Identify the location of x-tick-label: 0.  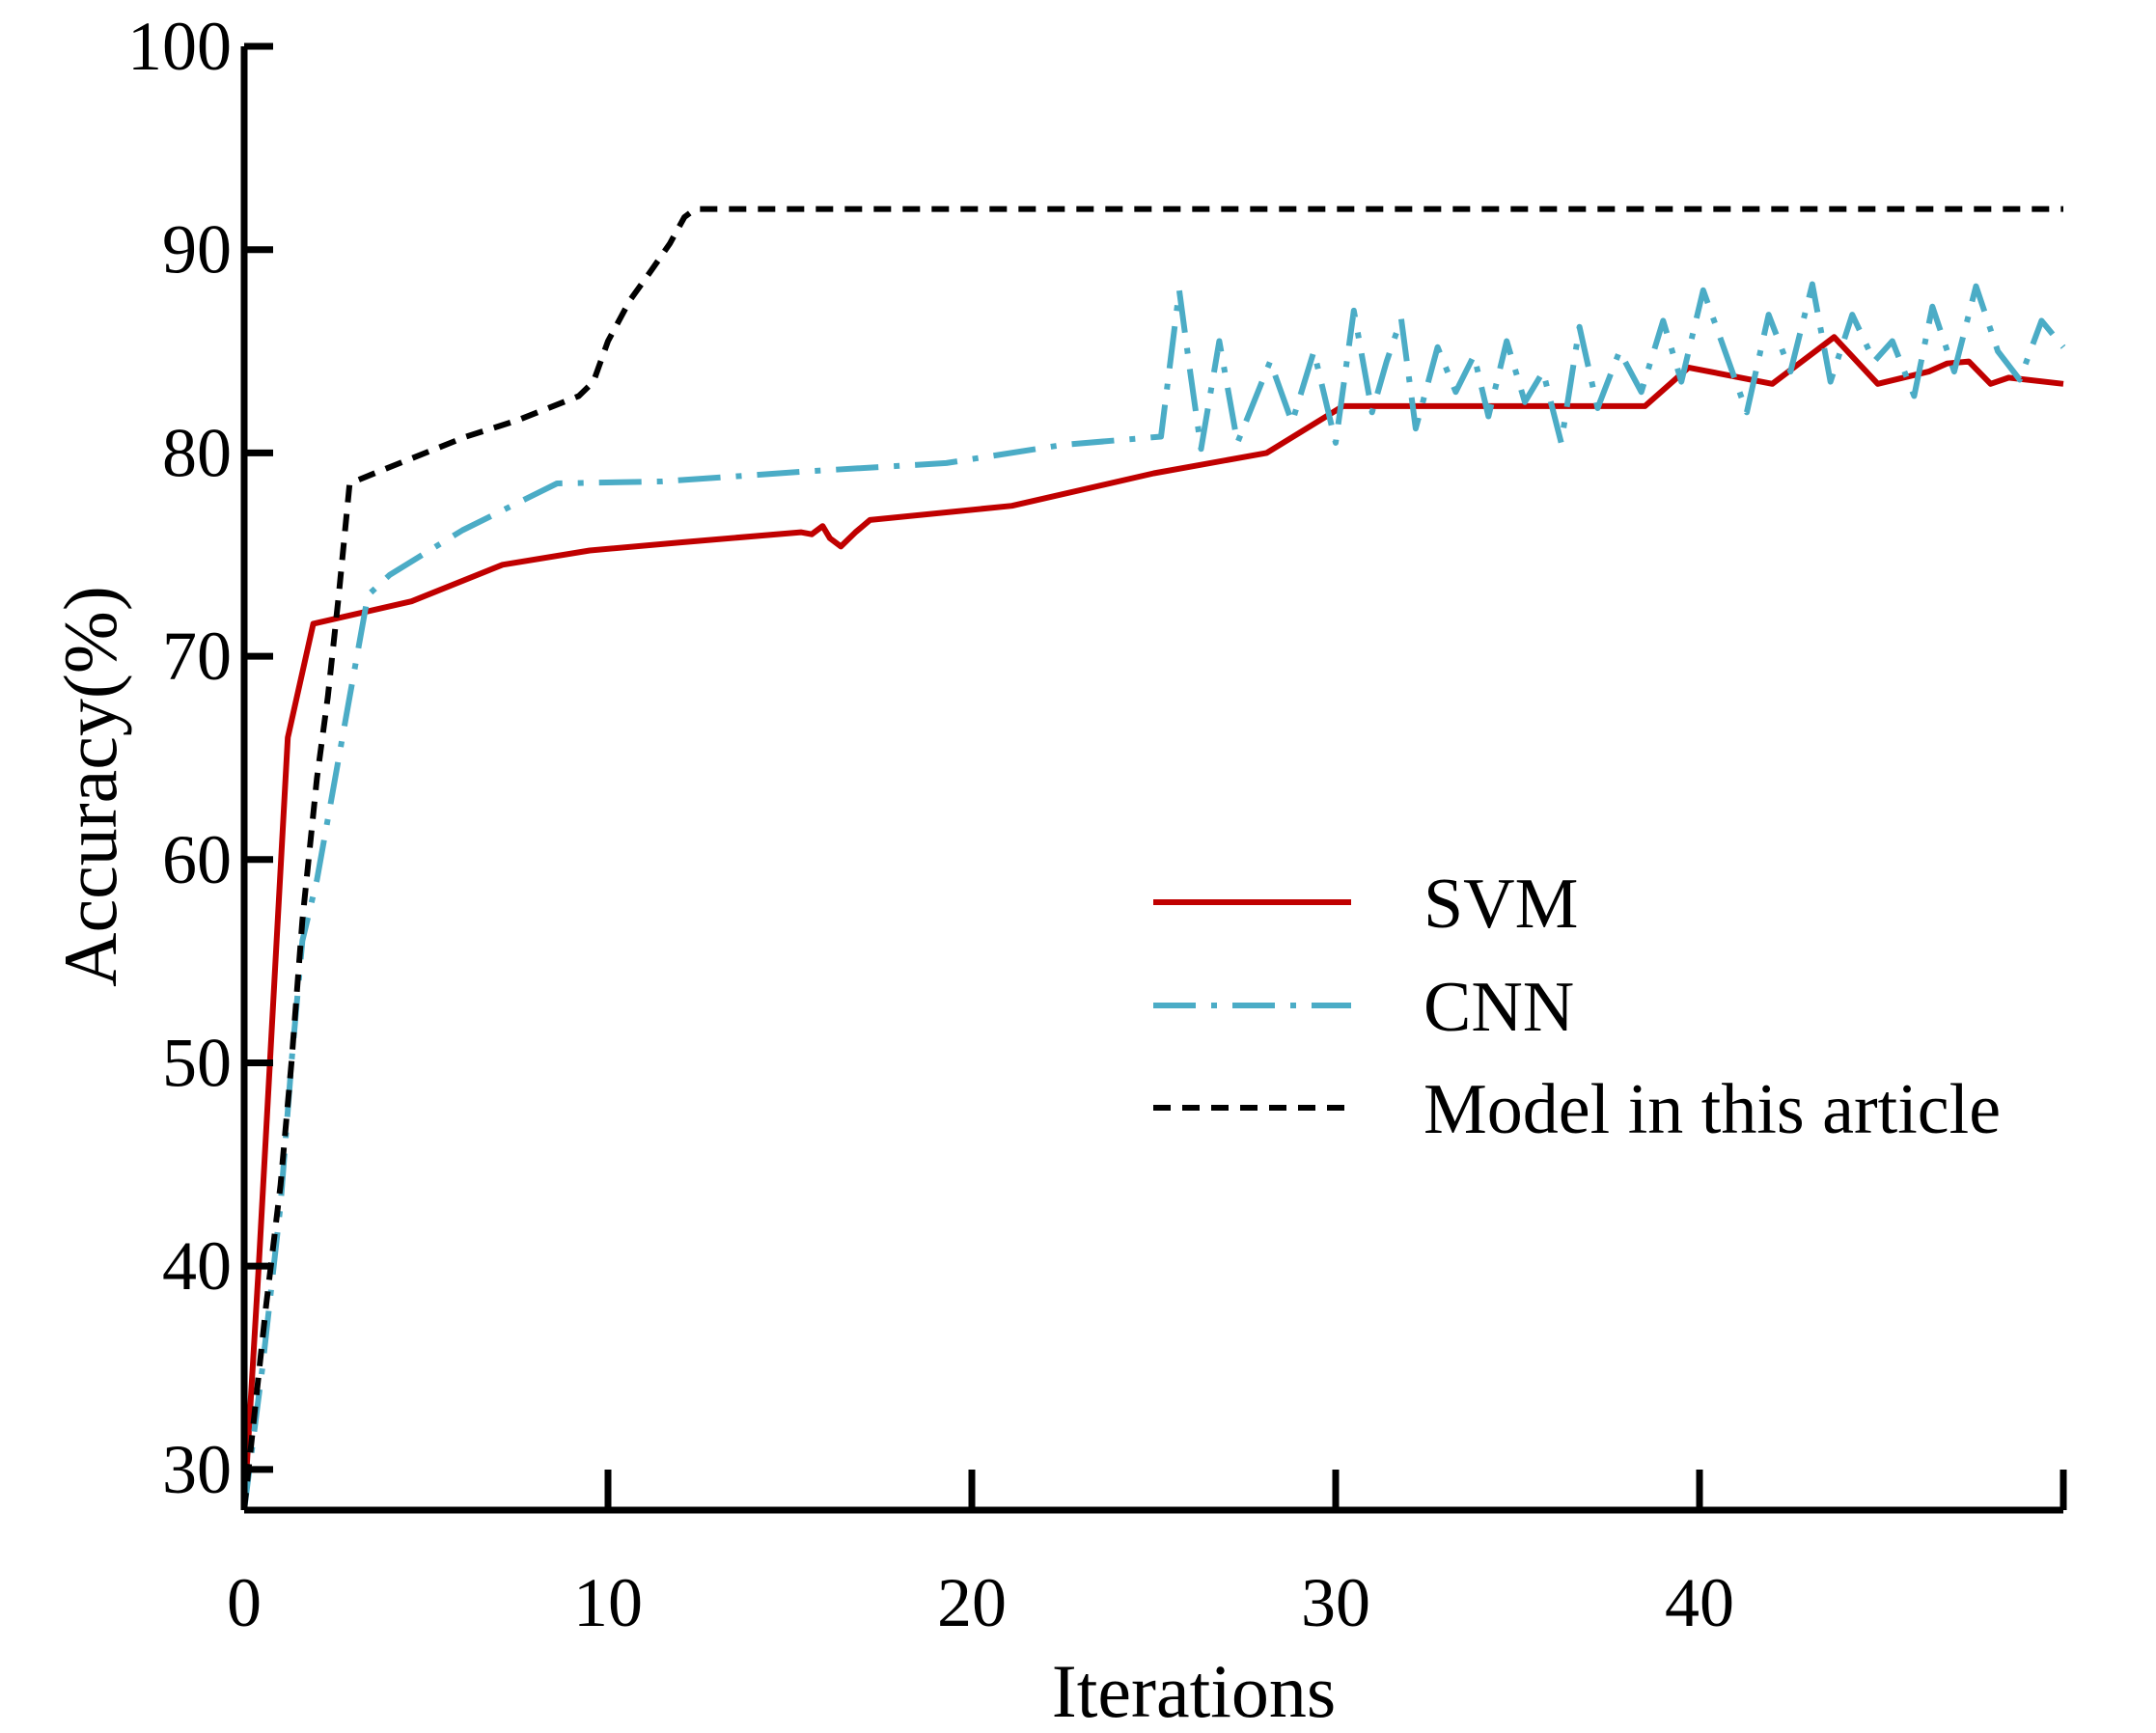
(244, 1602).